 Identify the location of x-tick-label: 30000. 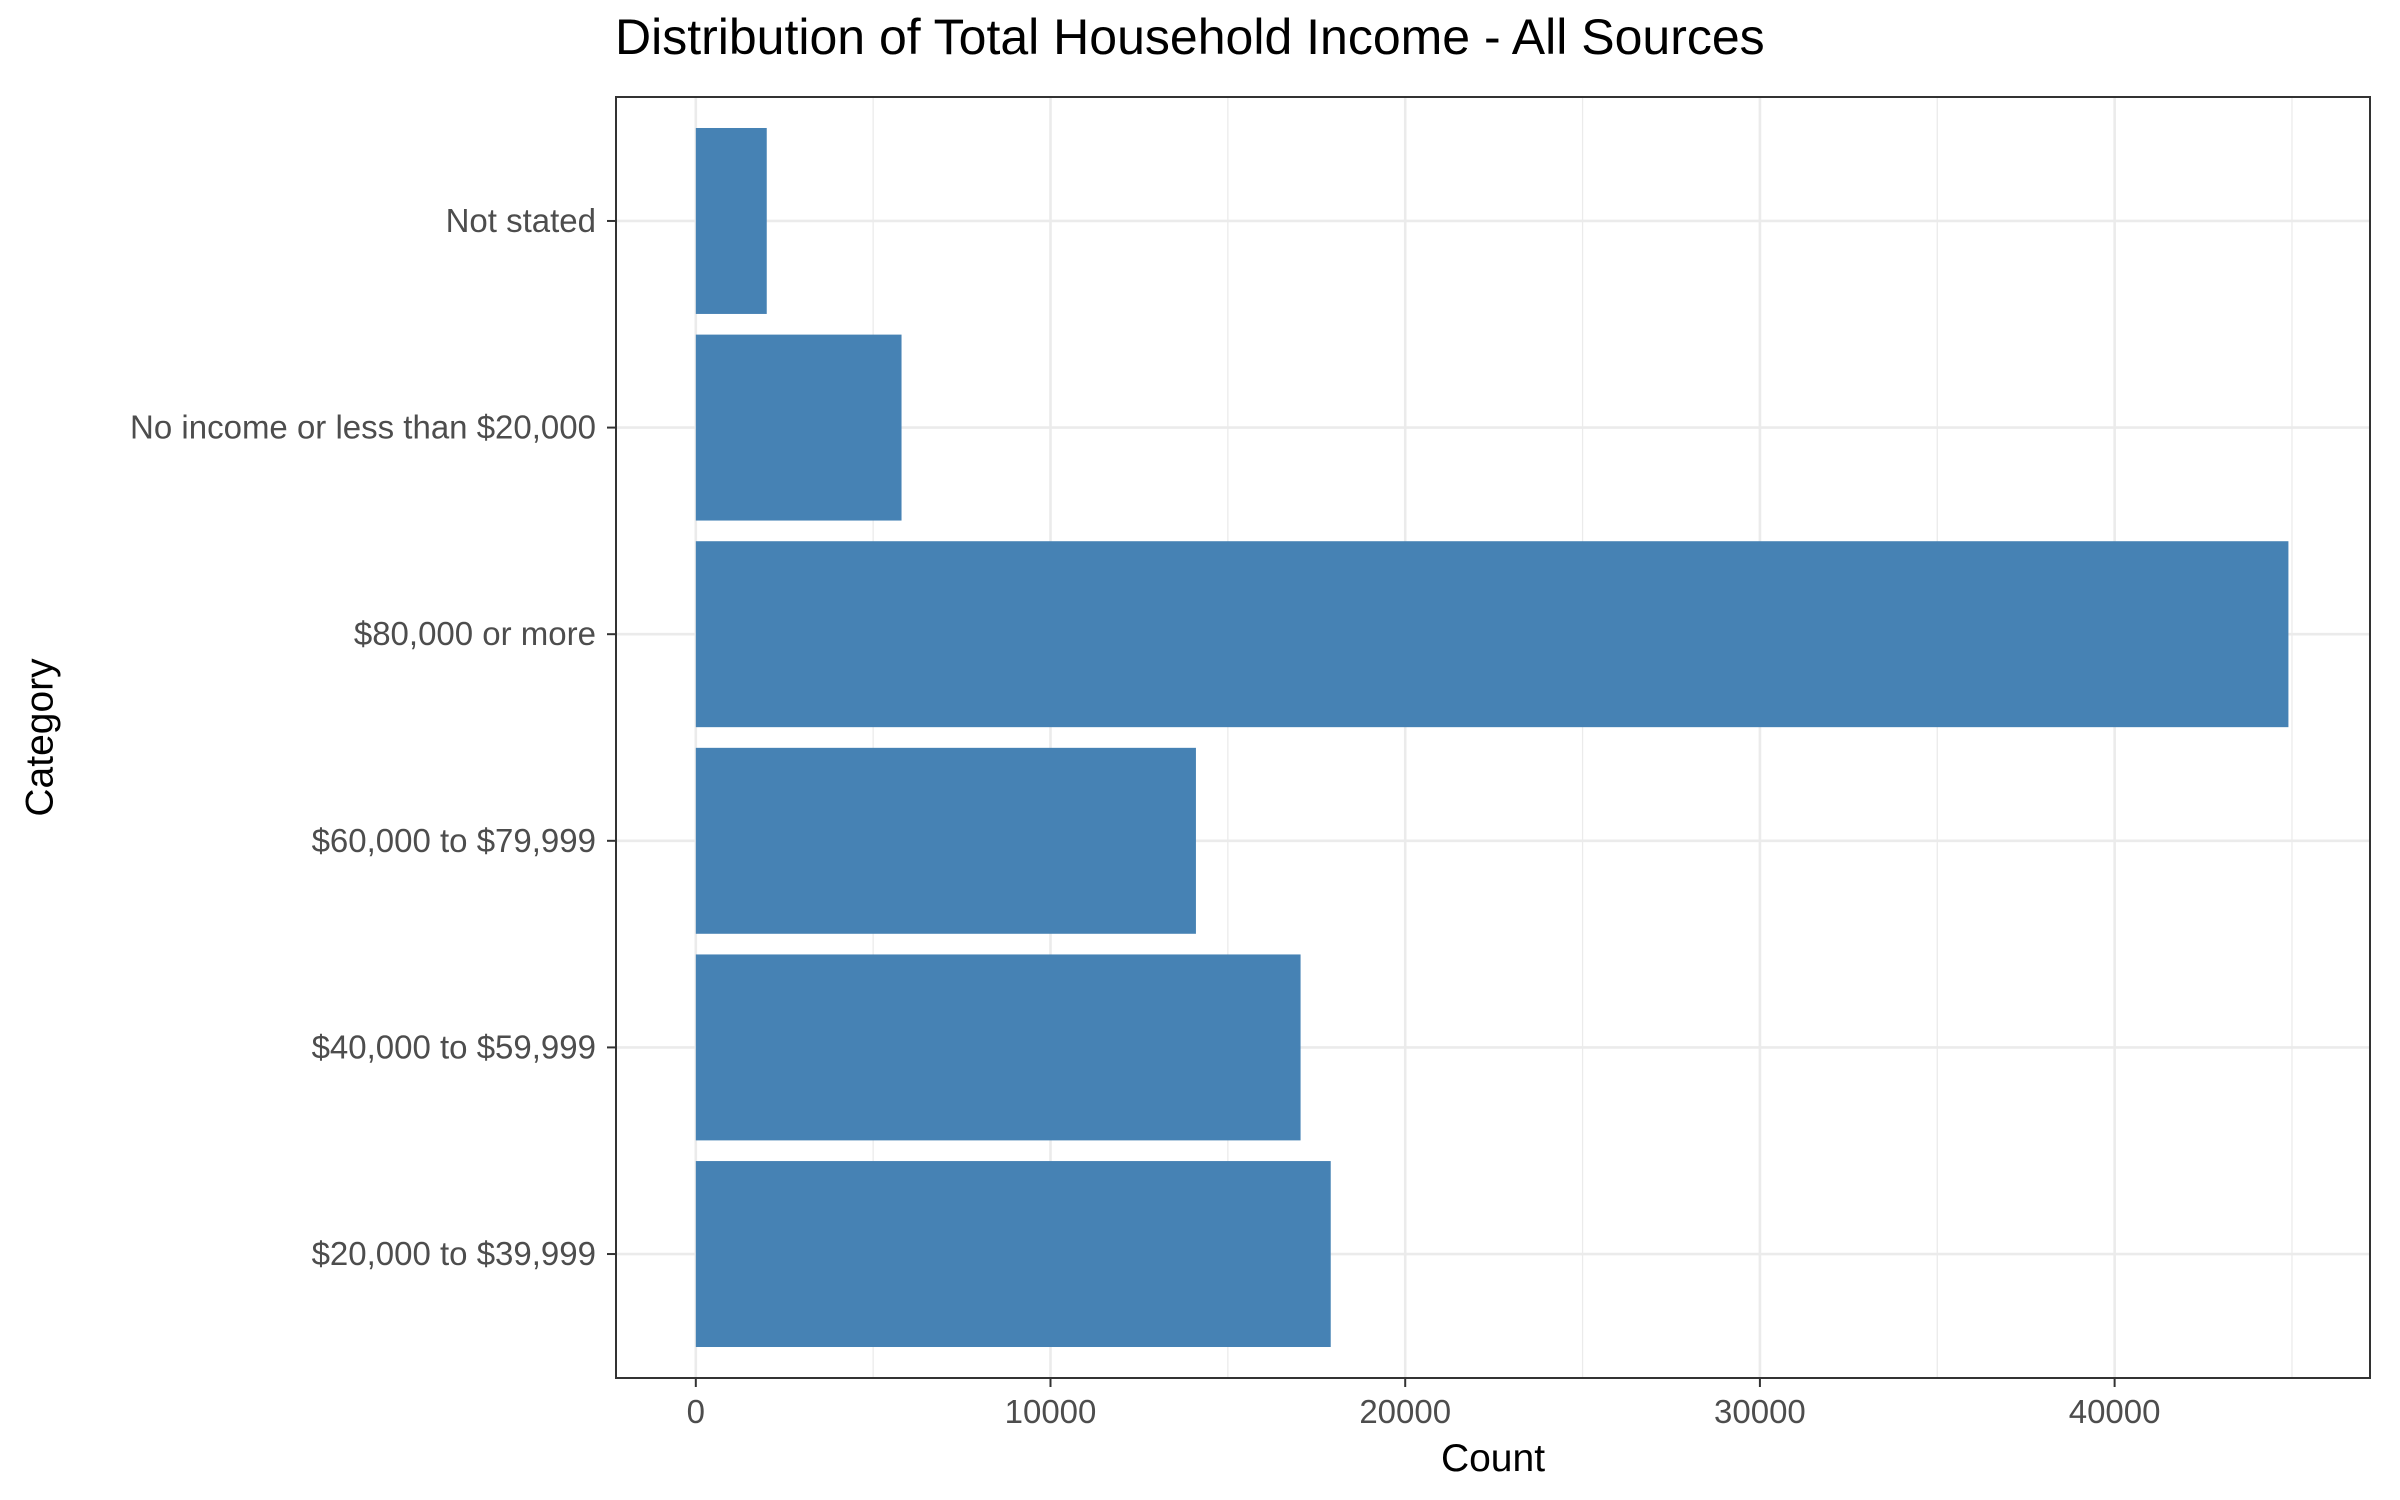
(1760, 1411).